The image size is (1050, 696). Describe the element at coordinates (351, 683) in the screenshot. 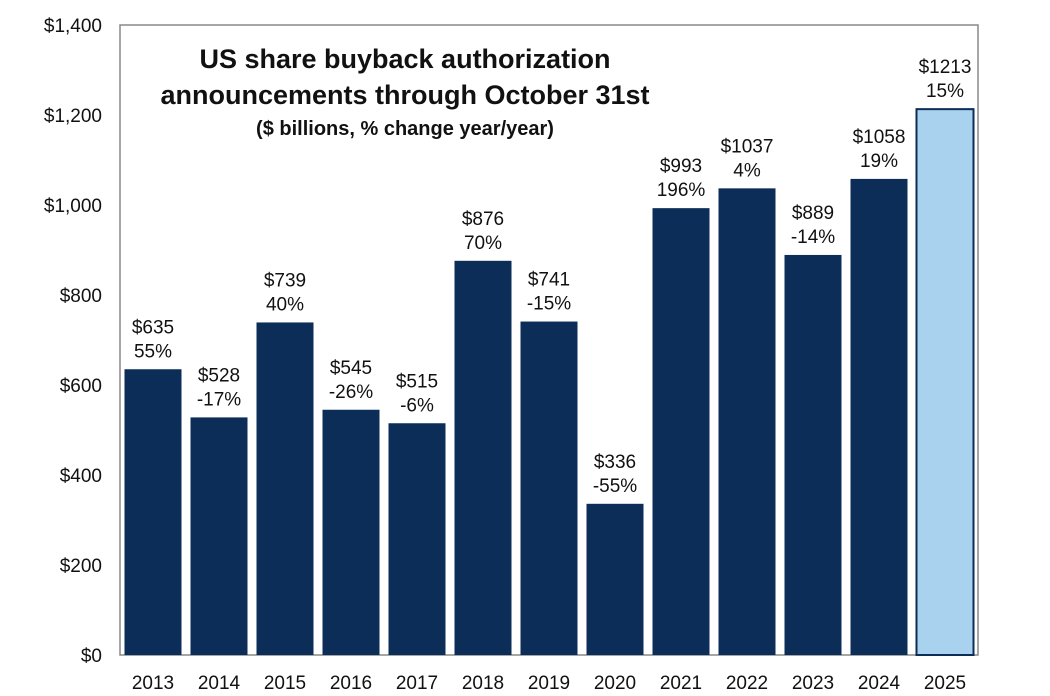

I see `x-tick-label: 2016` at that location.